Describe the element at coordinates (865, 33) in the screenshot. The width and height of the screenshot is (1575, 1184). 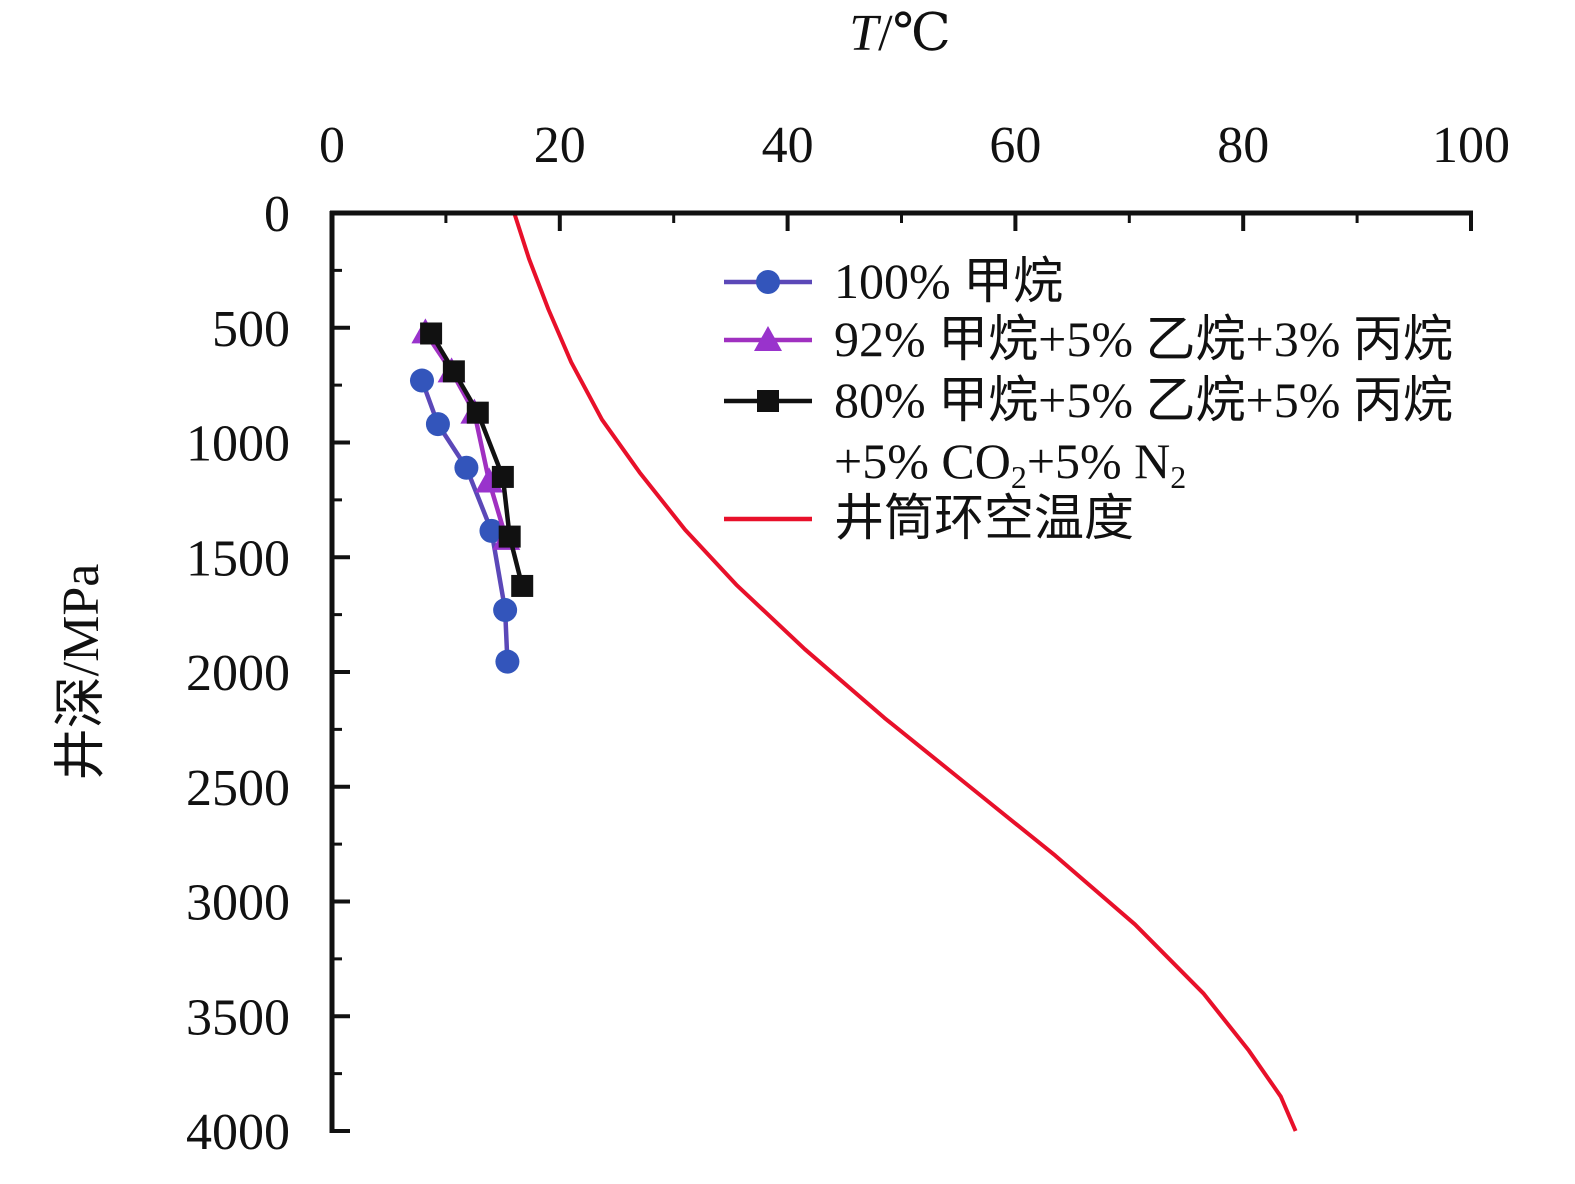
I see `x-axis-title-italic: T` at that location.